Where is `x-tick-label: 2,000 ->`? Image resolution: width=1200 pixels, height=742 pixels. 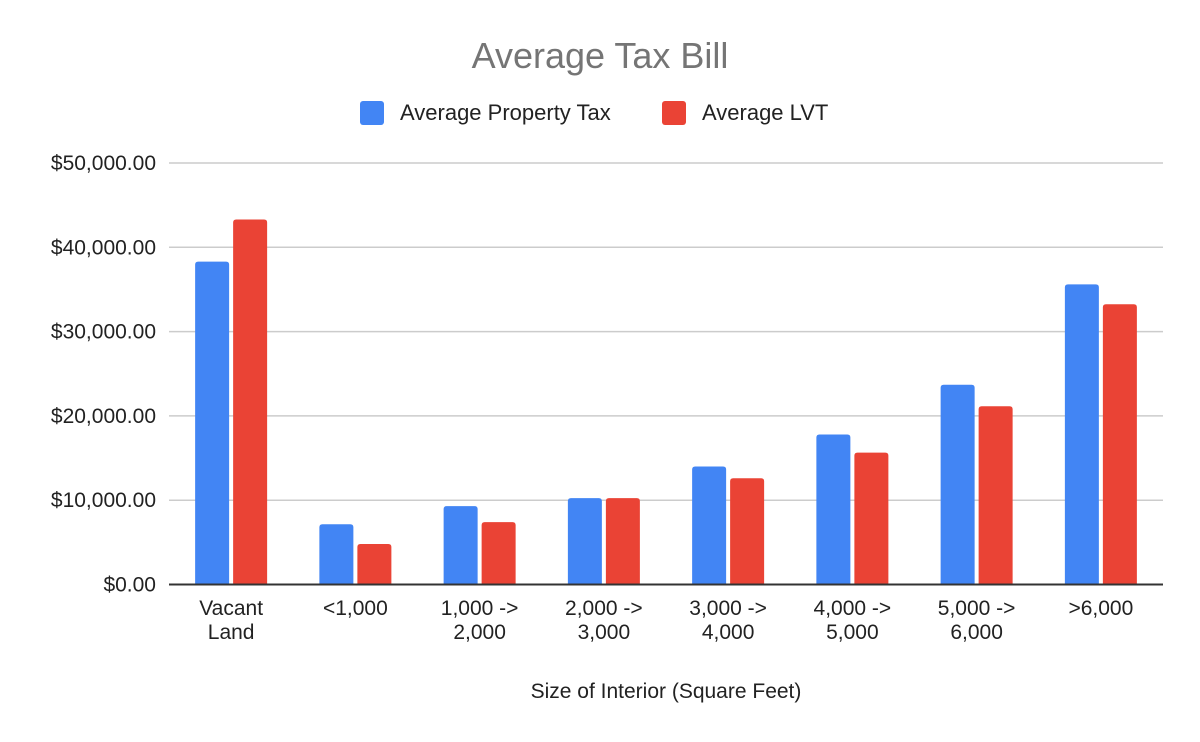
x-tick-label: 2,000 -> is located at coordinates (604, 608).